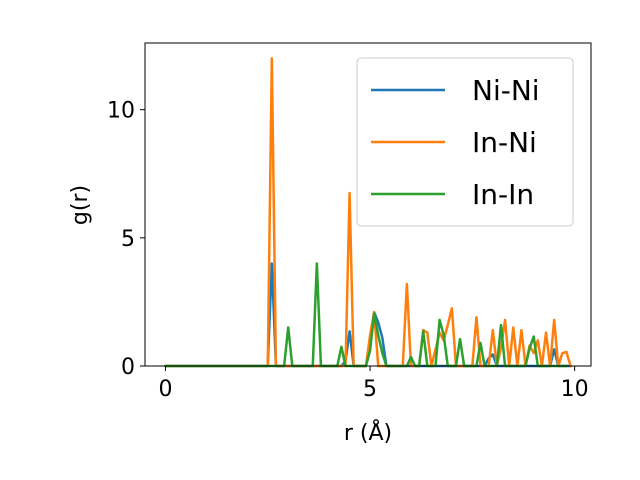 The image size is (640, 480). Describe the element at coordinates (366, 315) in the screenshot. I see `series-line-in-in` at that location.